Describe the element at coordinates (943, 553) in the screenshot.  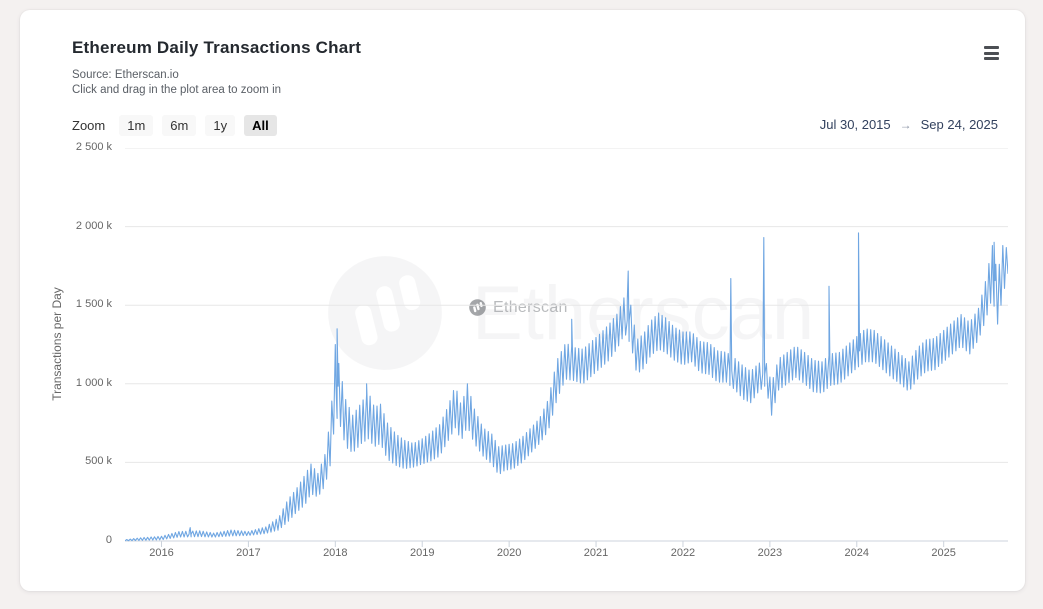
I see `x-axis-tick-label: 2025` at that location.